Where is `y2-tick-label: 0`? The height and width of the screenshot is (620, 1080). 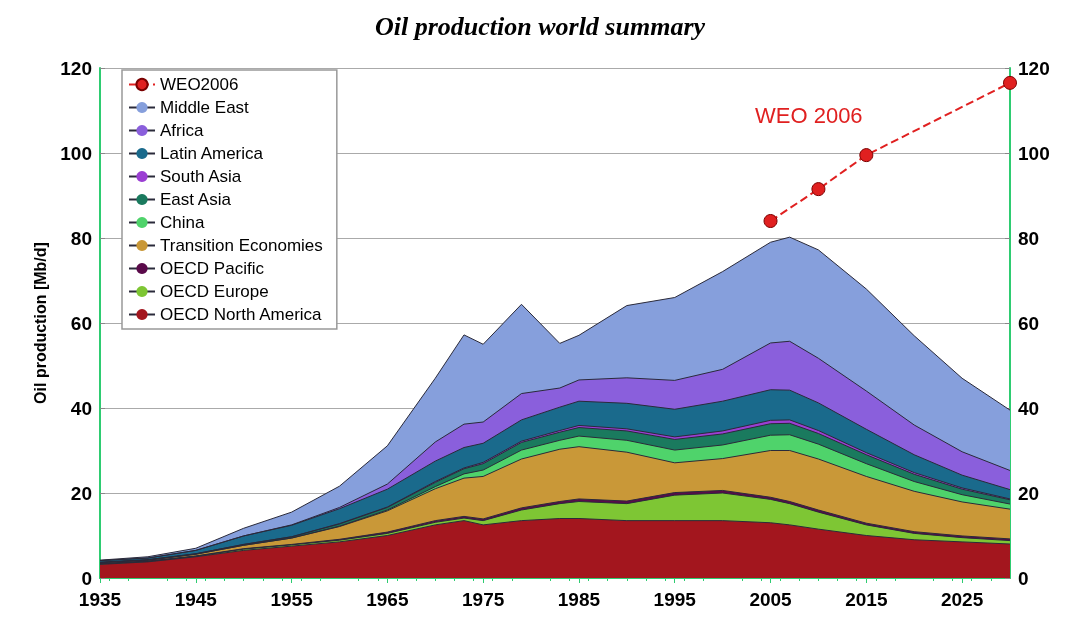 y2-tick-label: 0 is located at coordinates (1023, 578).